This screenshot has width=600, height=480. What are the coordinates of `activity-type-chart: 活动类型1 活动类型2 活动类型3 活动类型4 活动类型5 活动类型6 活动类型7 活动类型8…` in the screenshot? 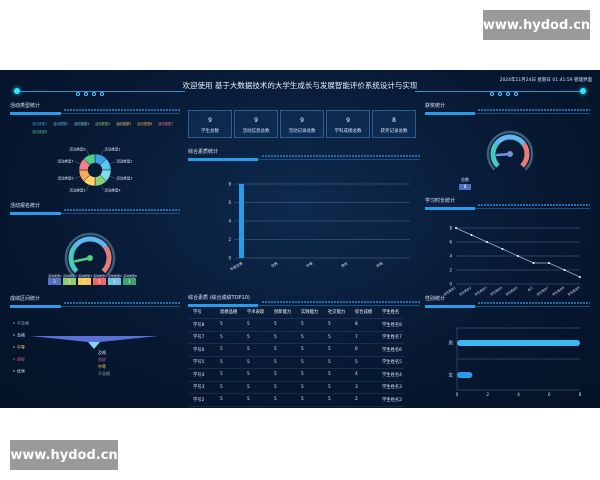 It's located at (102, 156).